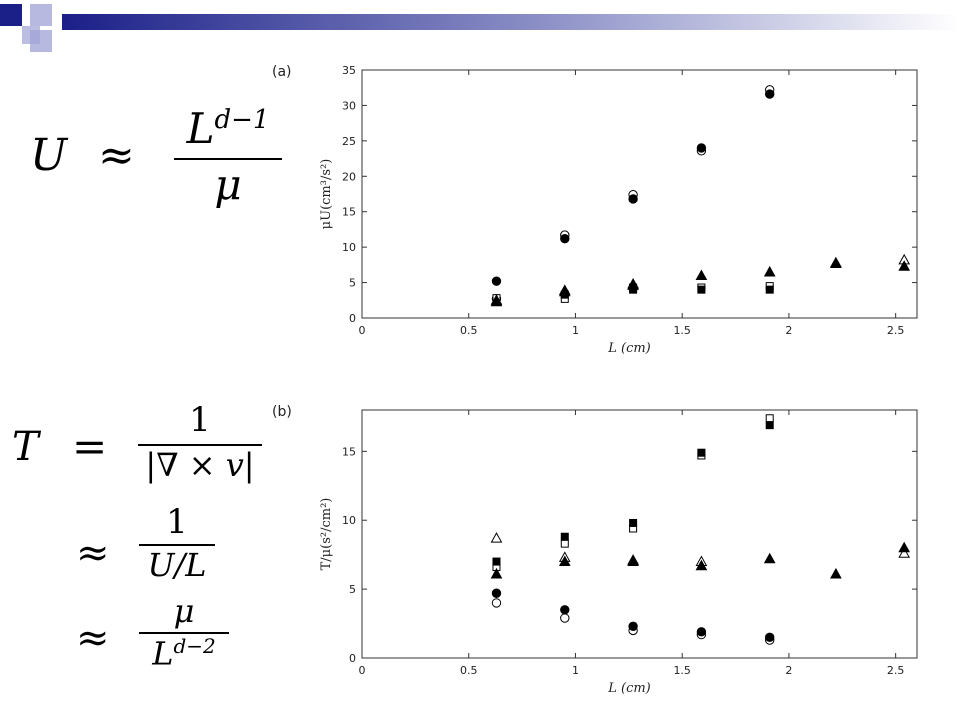 The height and width of the screenshot is (720, 960). Describe the element at coordinates (282, 412) in the screenshot. I see `panel-label-b: (b)` at that location.